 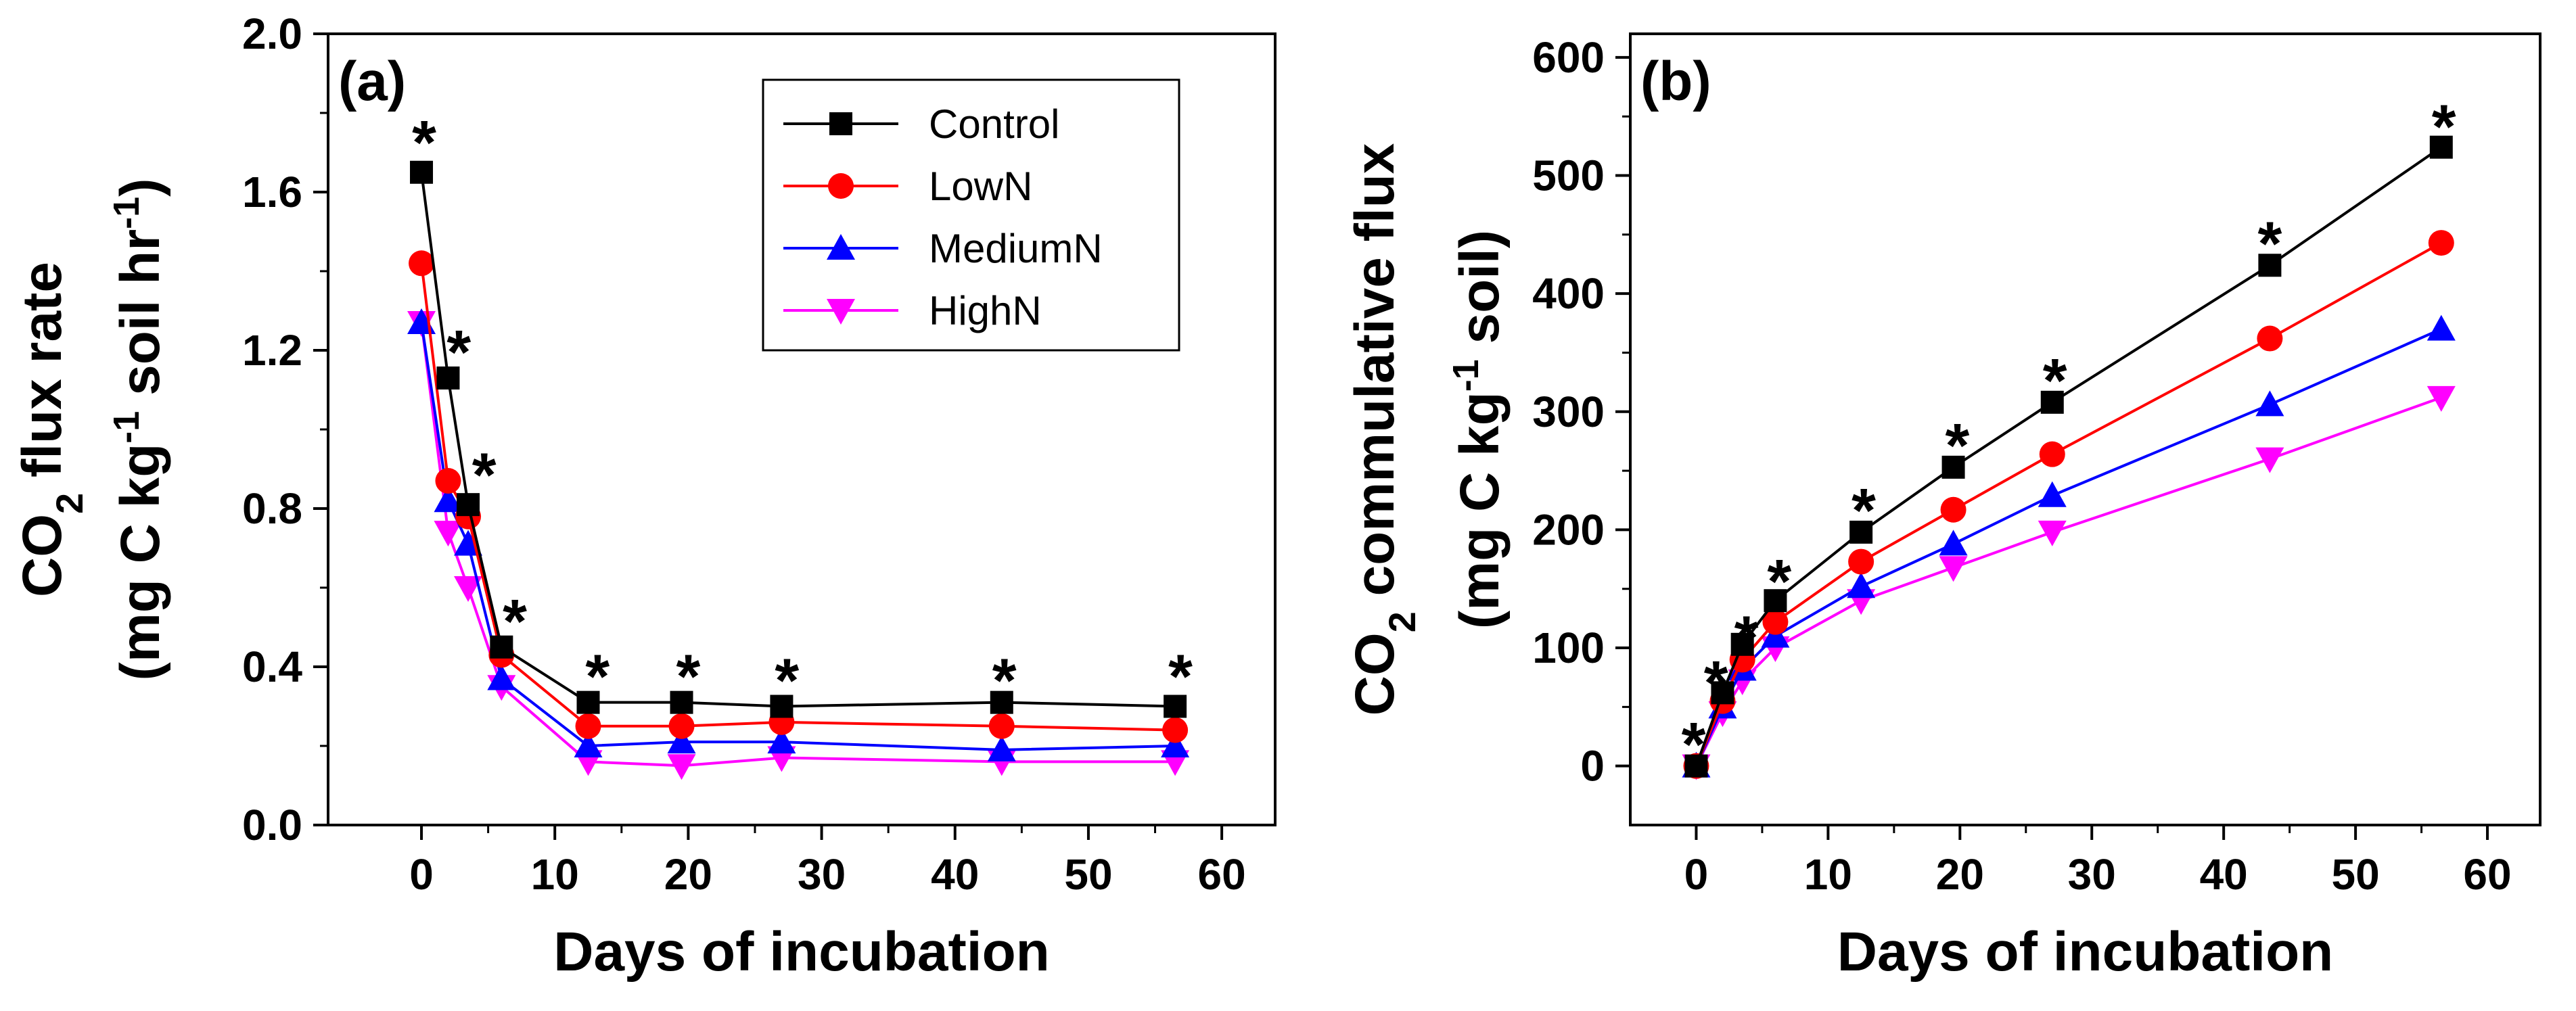 I want to click on legend-marker-control, so click(x=841, y=123).